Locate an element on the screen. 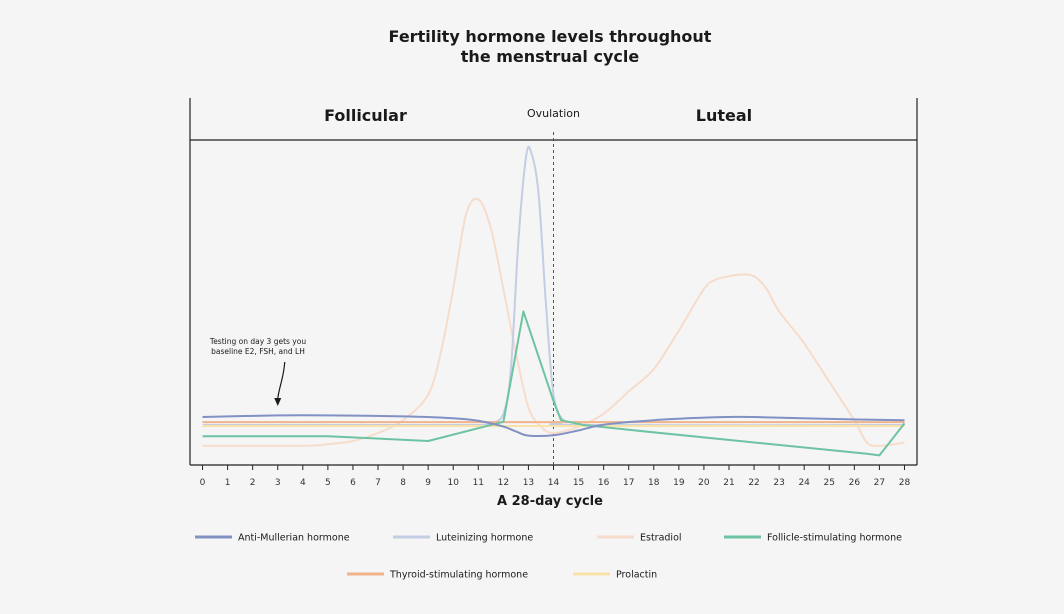 The height and width of the screenshot is (614, 1064). x-tick-label: 5 is located at coordinates (328, 483).